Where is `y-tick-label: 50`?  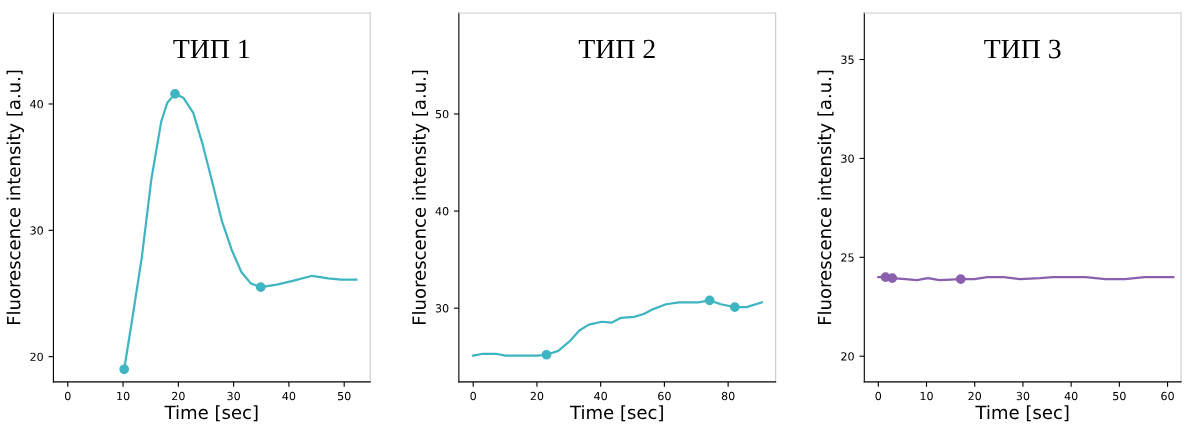
y-tick-label: 50 is located at coordinates (442, 114).